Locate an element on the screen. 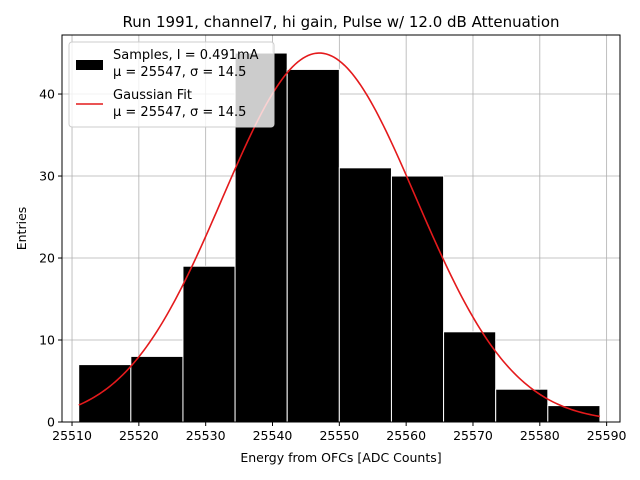 The width and height of the screenshot is (640, 480). legend-samples-label: Samples, I = 0.491mA is located at coordinates (186, 55).